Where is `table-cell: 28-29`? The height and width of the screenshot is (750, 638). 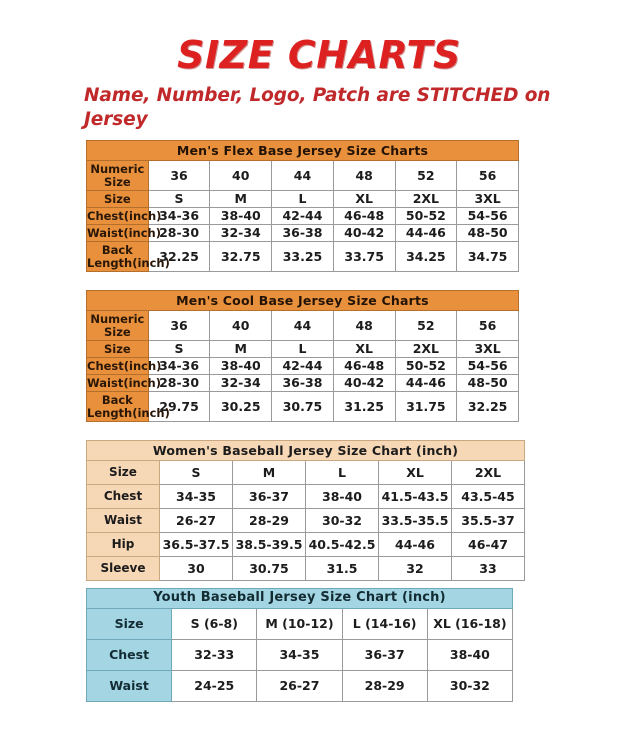 table-cell: 28-29 is located at coordinates (384, 686).